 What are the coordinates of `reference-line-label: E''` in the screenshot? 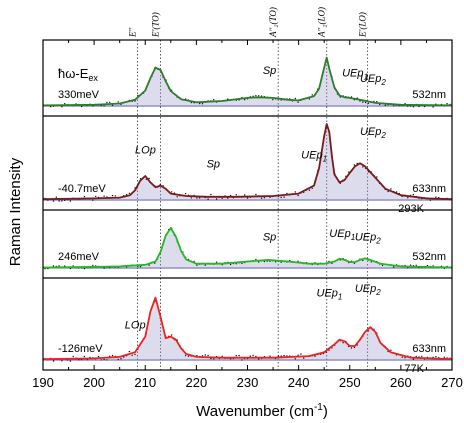 It's located at (133, 32).